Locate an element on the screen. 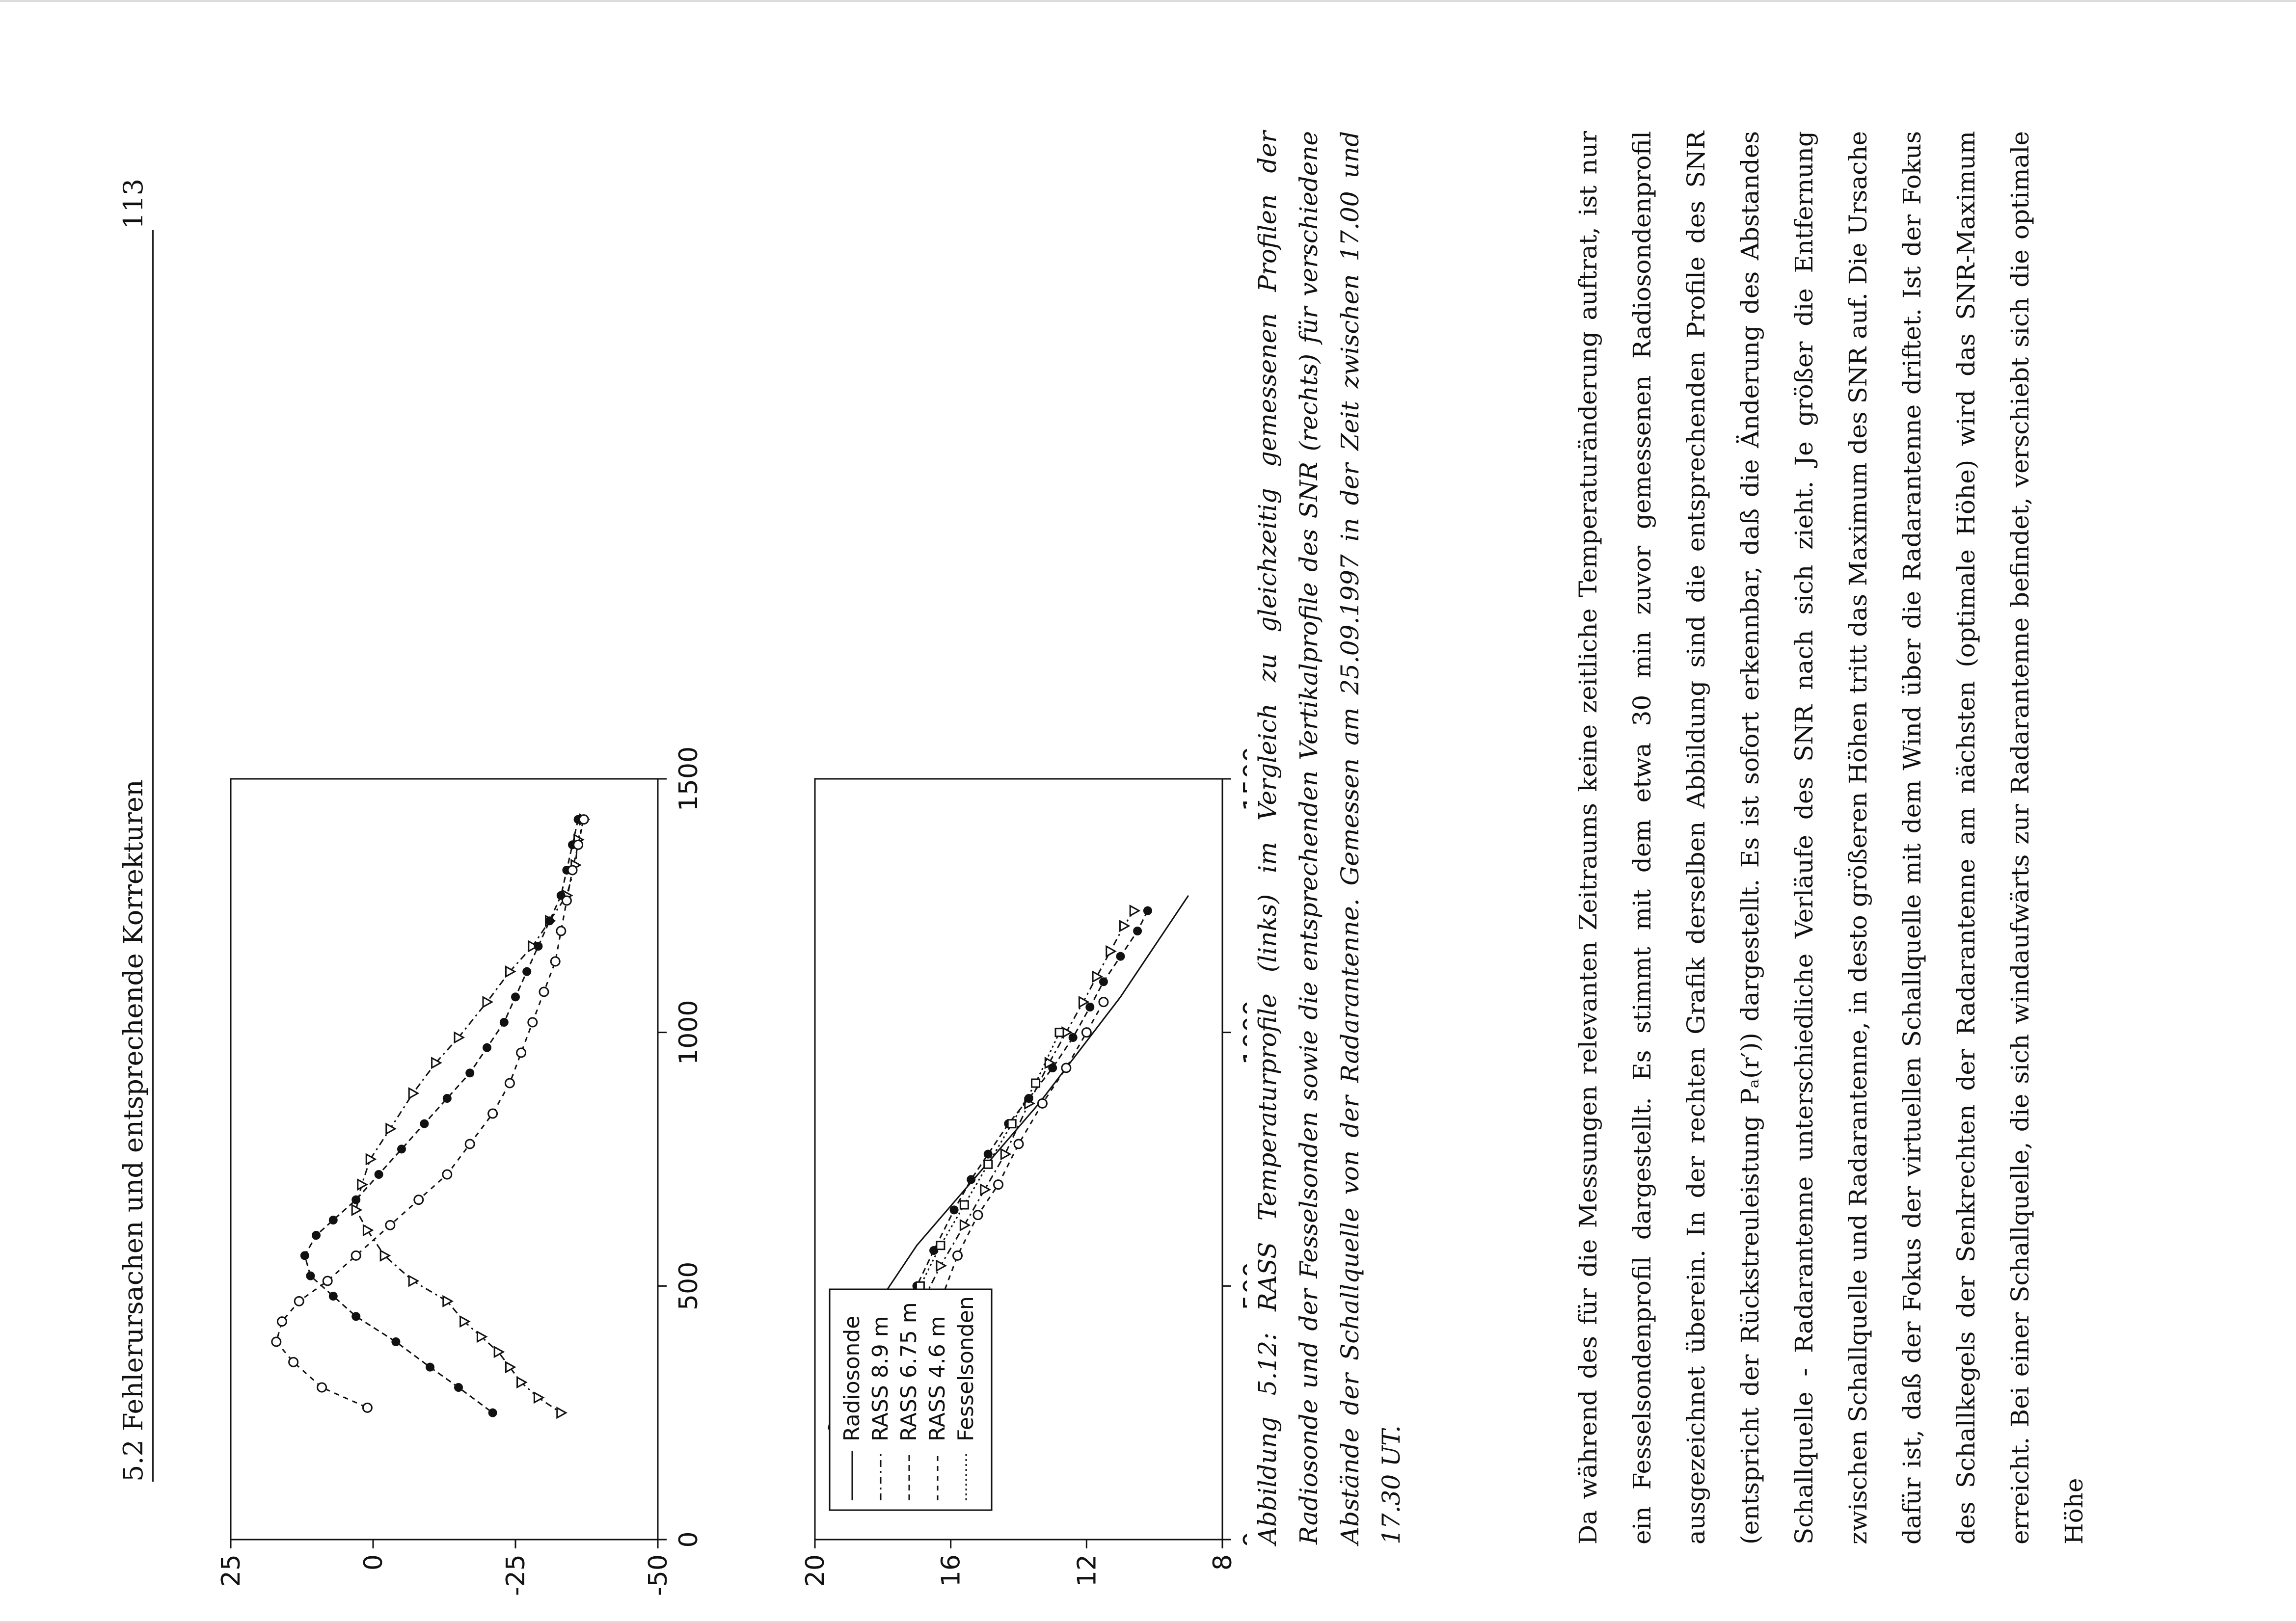  legend-label: Radiosonde is located at coordinates (851, 1378).